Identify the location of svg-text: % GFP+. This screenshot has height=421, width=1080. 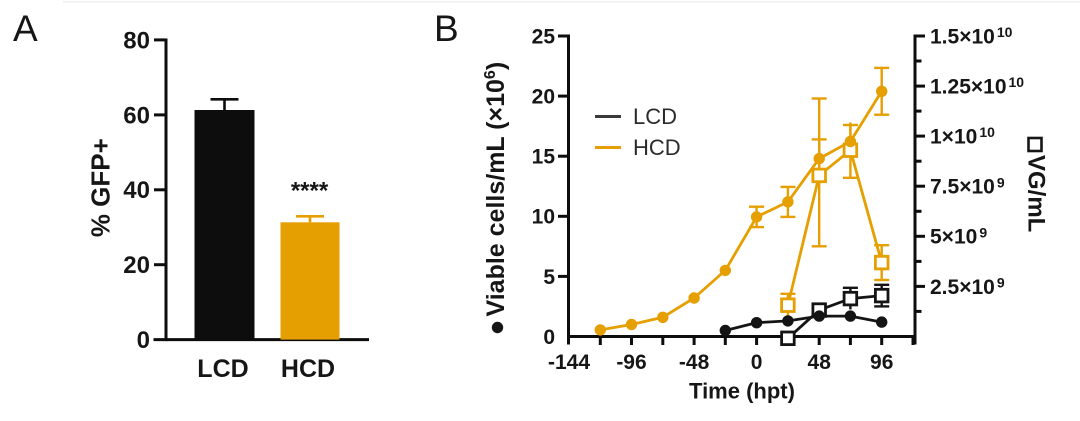
(101, 187).